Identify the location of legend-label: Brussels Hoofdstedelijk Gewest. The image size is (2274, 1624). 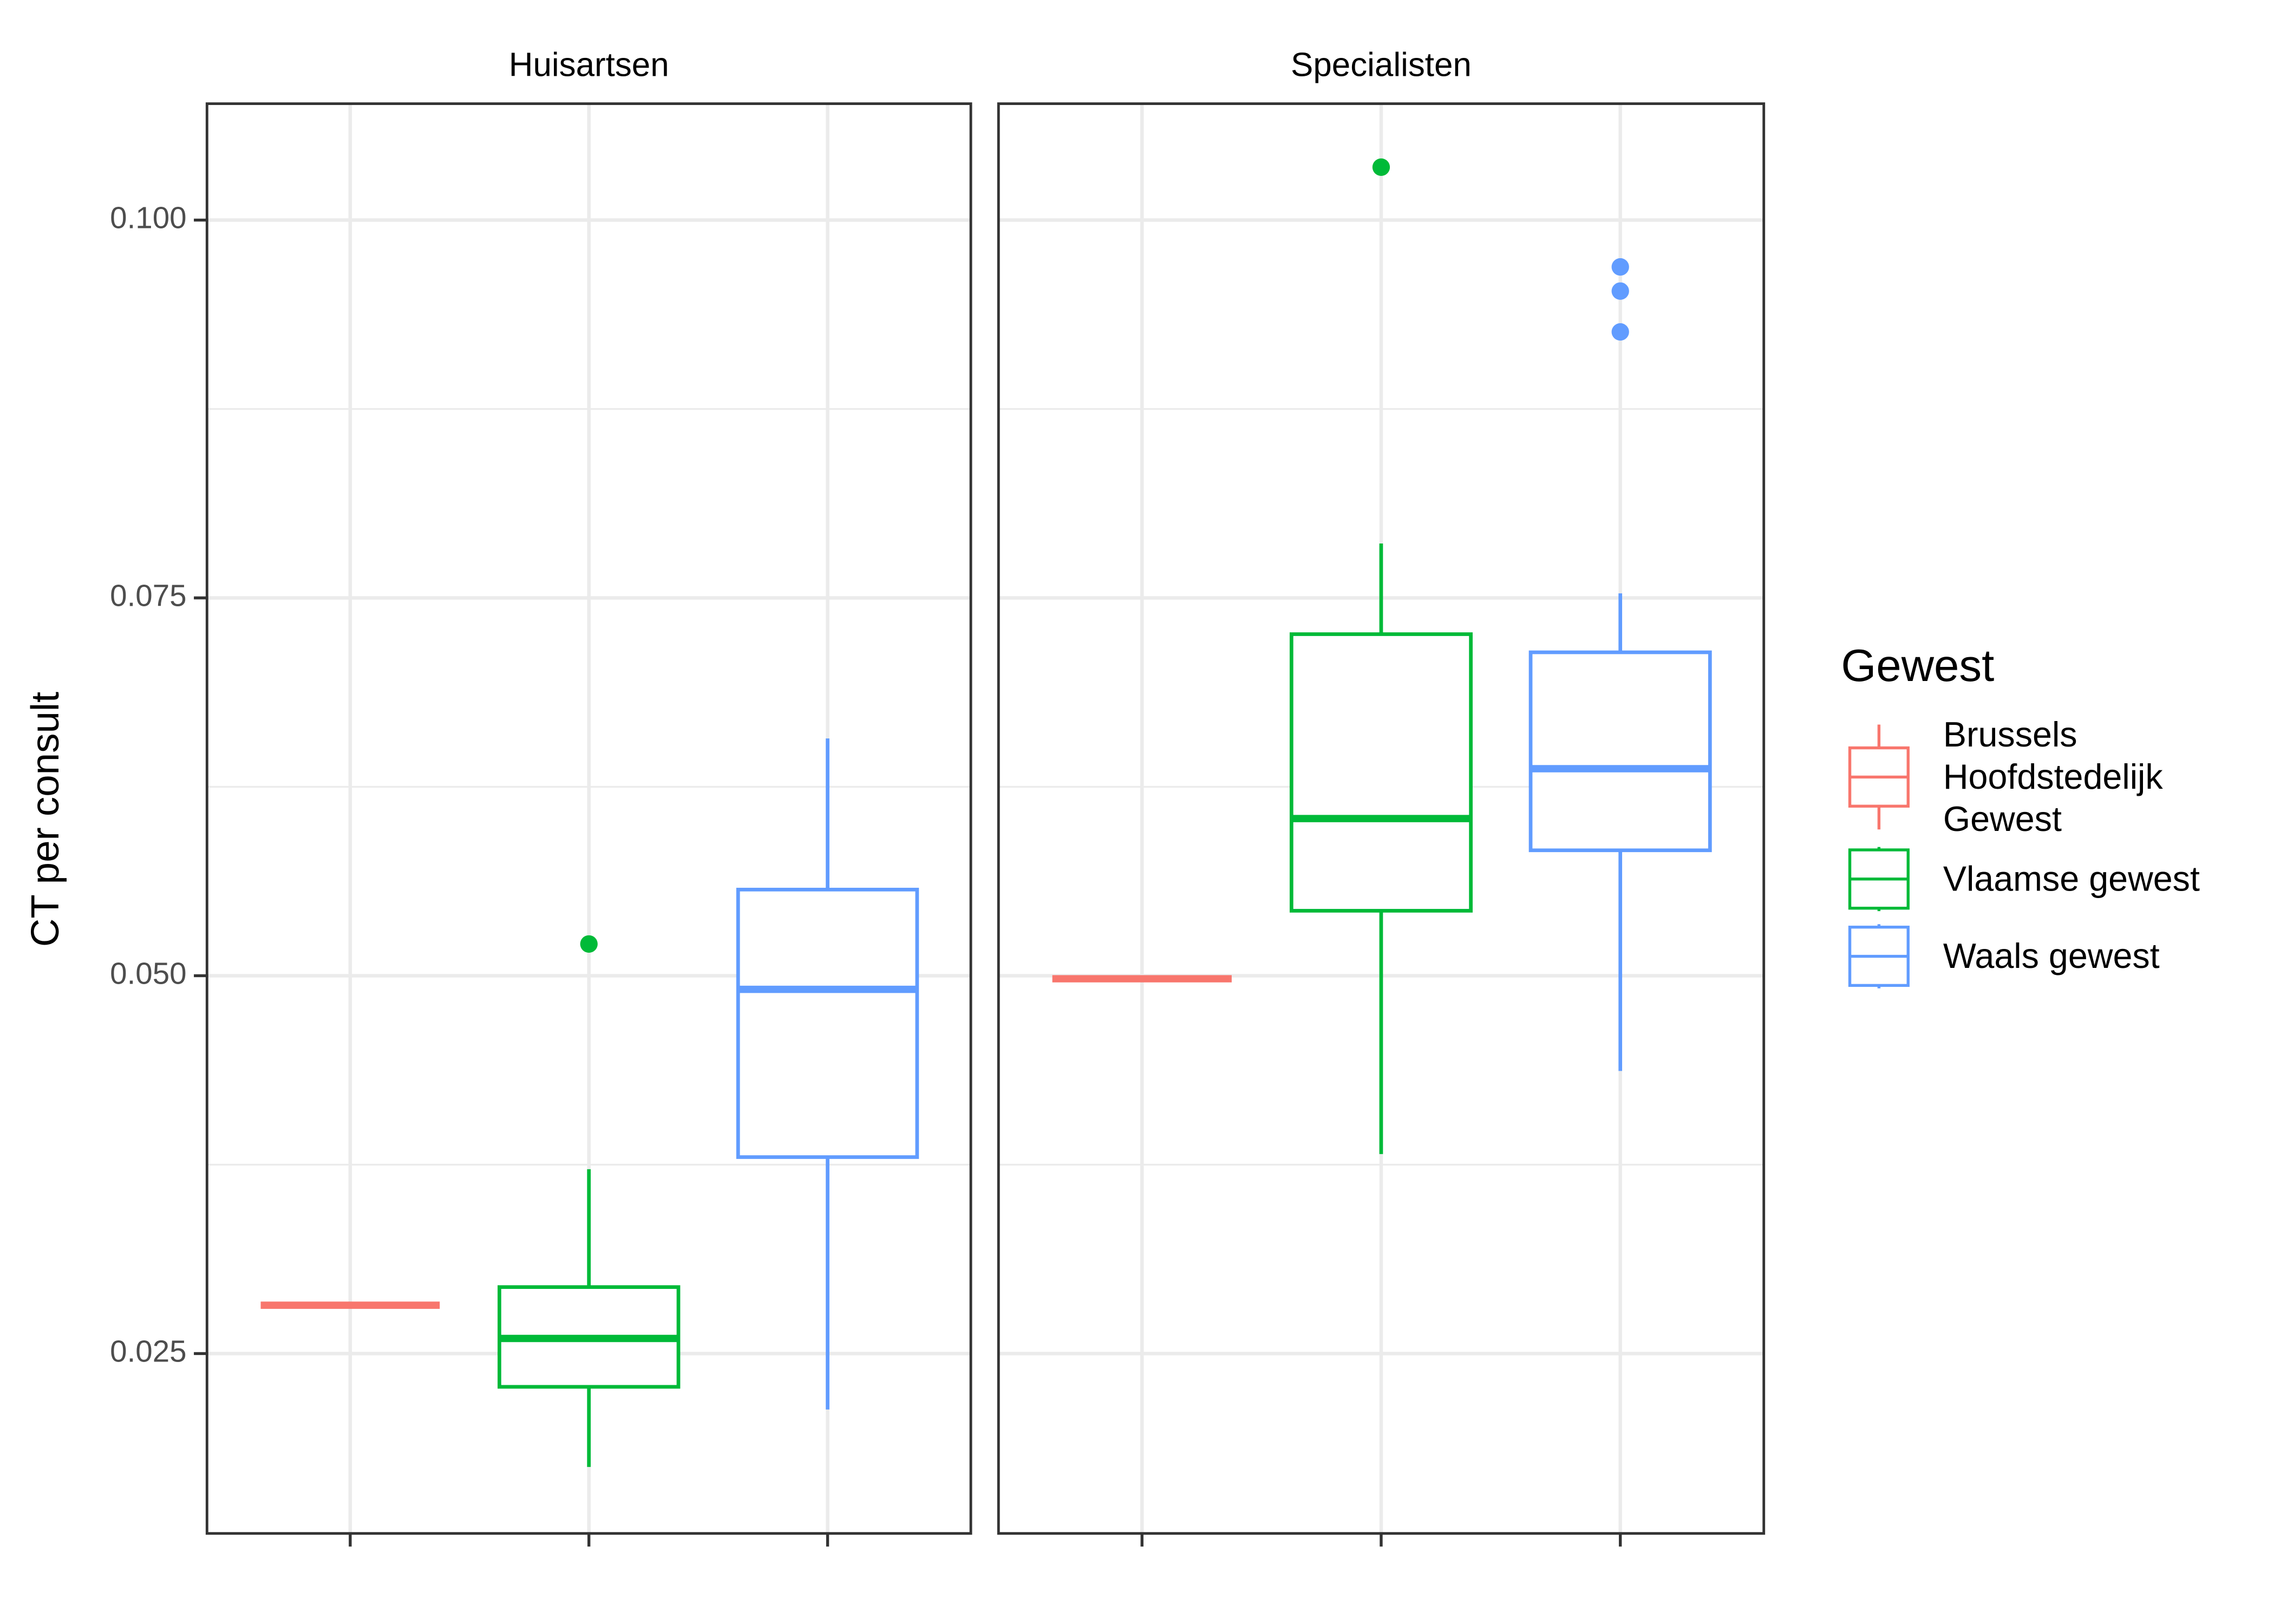
(2053, 777).